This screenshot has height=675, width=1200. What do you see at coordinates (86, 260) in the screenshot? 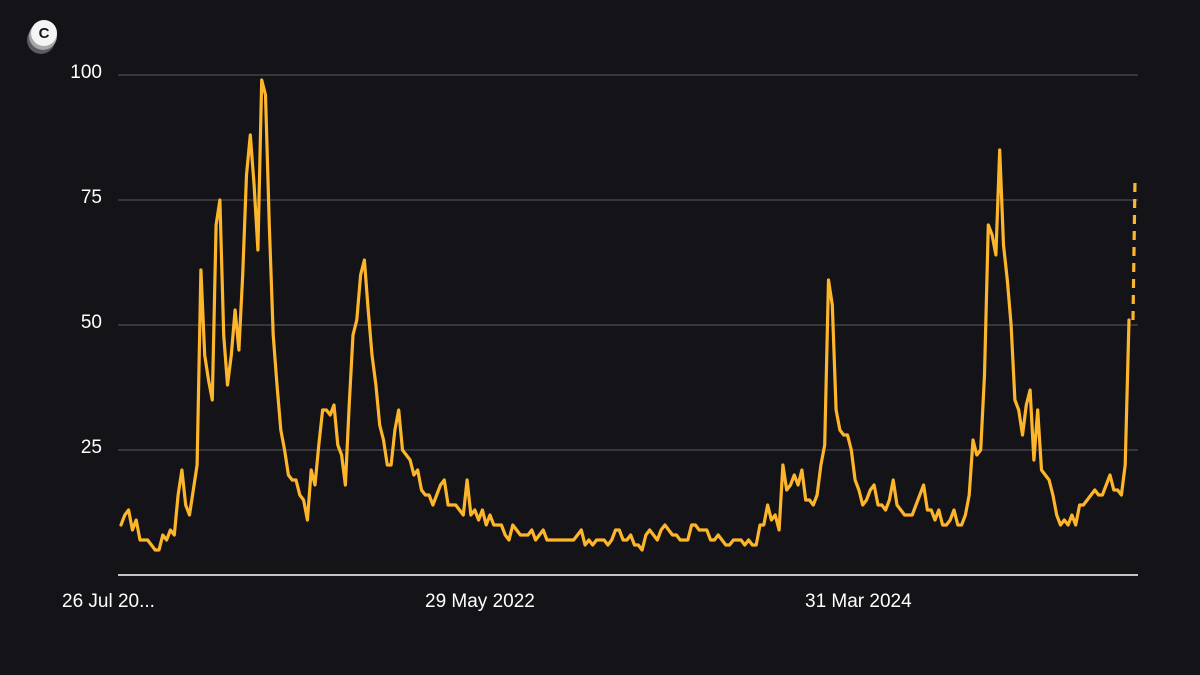
I see `y-tick-labels: 25 50 75 100` at bounding box center [86, 260].